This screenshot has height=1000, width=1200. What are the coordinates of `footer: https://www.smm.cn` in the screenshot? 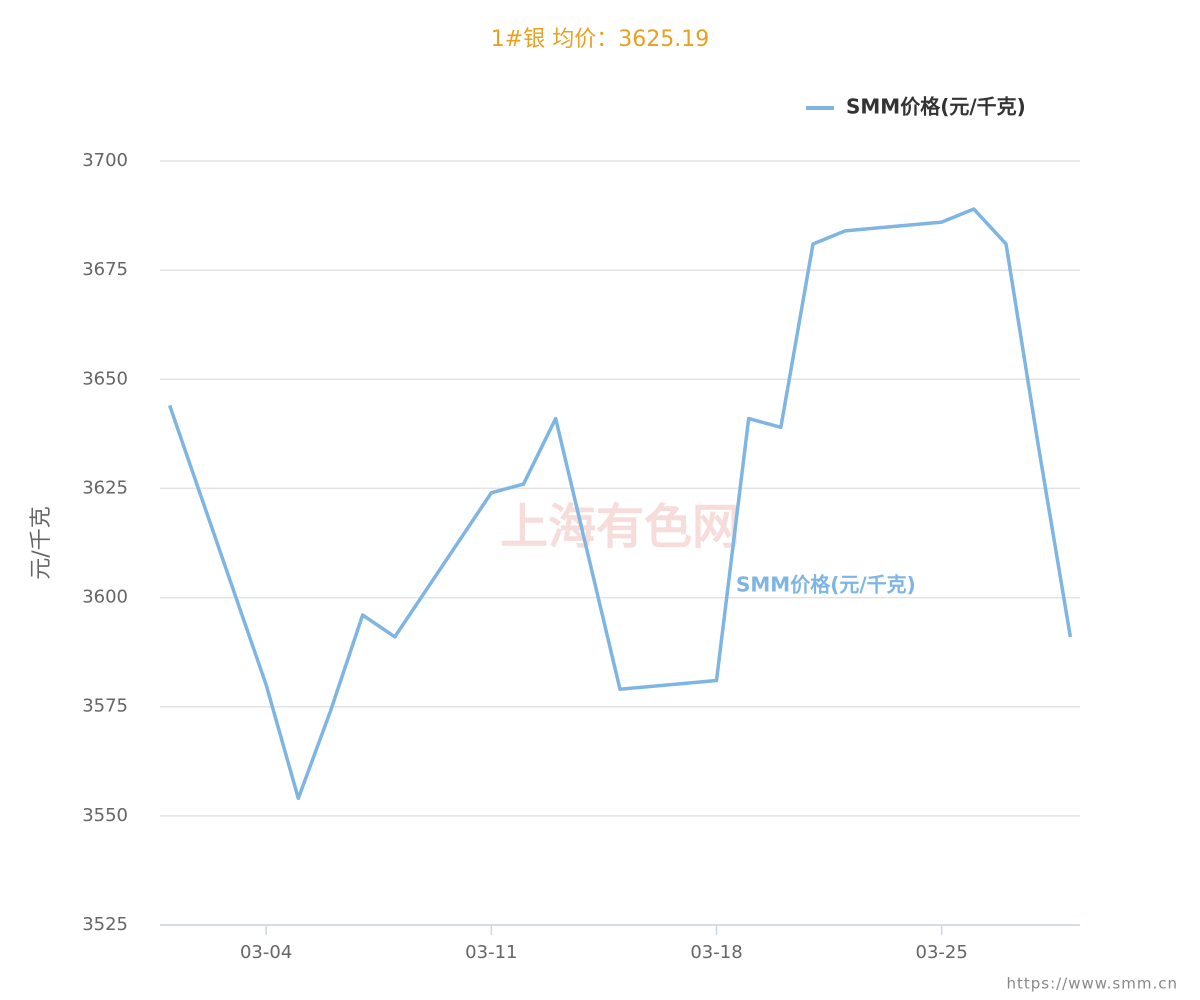 It's located at (1092, 984).